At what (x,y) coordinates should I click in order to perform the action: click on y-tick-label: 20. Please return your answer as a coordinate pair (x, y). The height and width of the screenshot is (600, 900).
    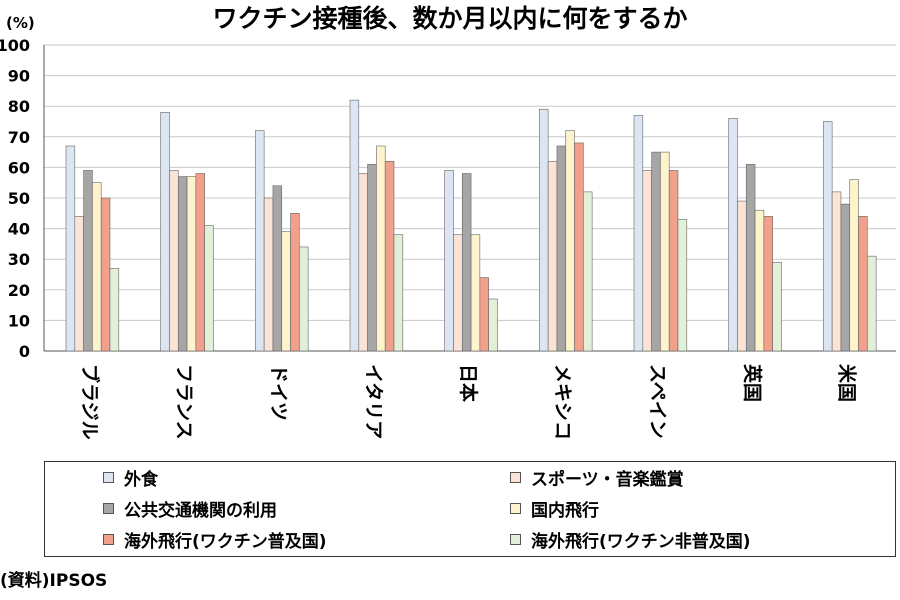
    Looking at the image, I should click on (19, 290).